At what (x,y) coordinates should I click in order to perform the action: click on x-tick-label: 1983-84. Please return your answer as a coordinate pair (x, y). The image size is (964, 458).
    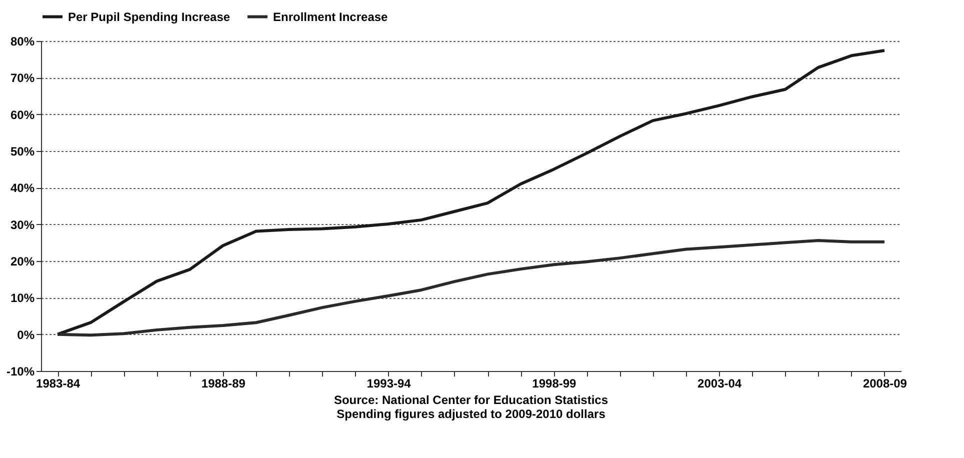
    Looking at the image, I should click on (58, 383).